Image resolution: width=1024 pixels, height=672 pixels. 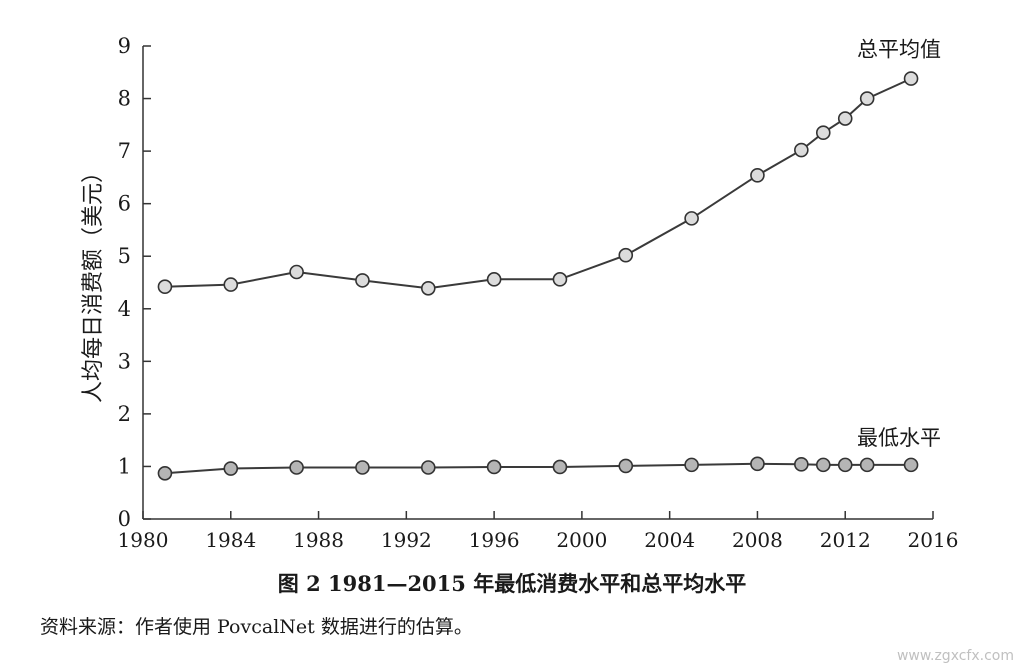 What do you see at coordinates (124, 466) in the screenshot?
I see `y-tick-label: 1` at bounding box center [124, 466].